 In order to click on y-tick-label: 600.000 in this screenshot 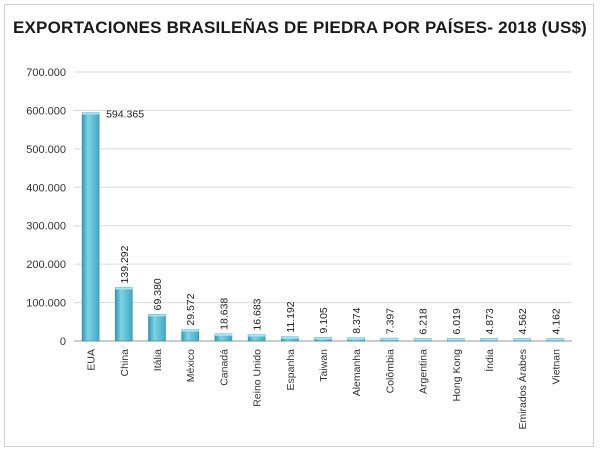, I will do `click(46, 111)`.